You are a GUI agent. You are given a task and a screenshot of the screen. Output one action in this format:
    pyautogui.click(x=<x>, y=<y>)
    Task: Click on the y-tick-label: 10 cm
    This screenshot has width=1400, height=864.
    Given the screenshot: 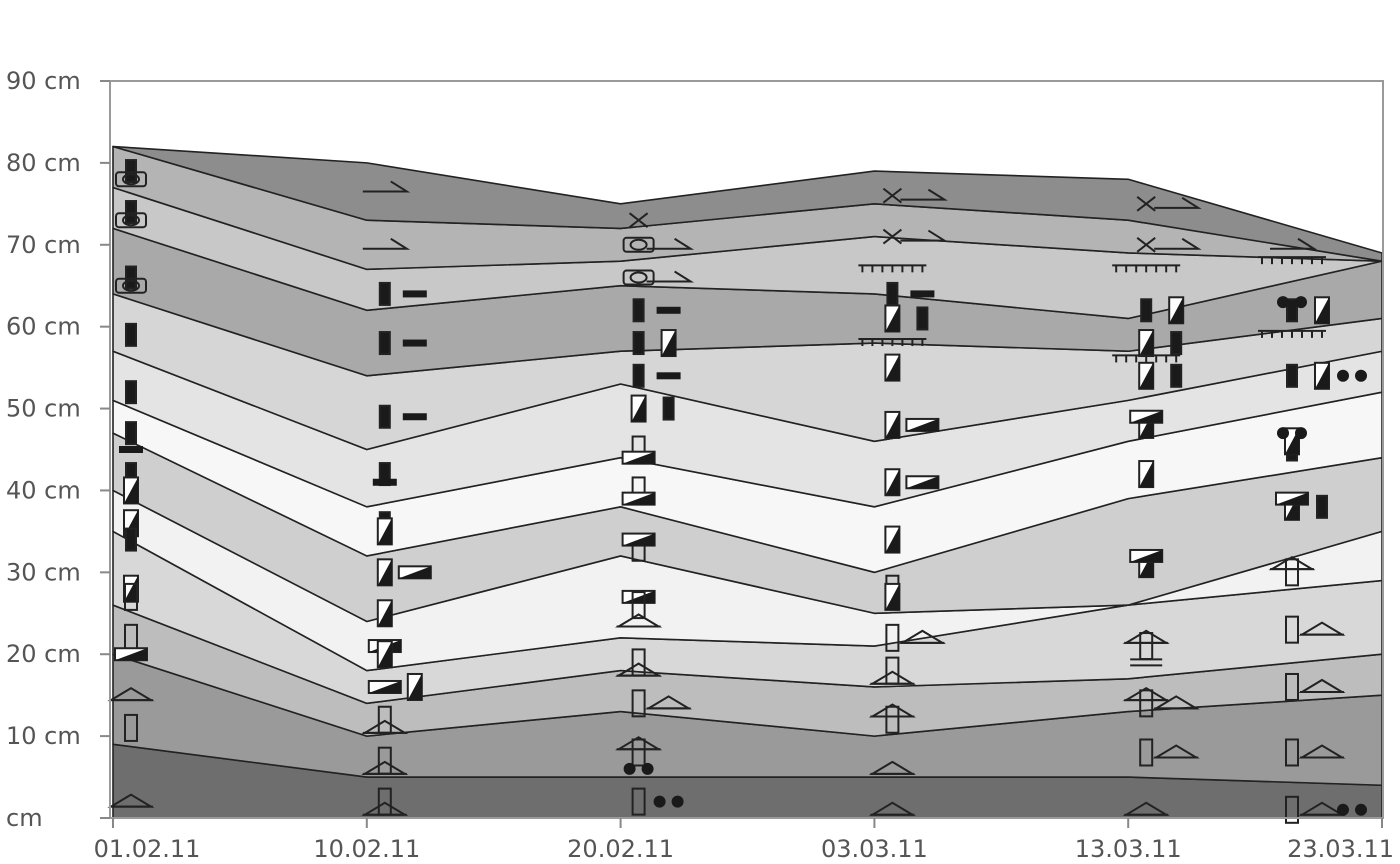 What is the action you would take?
    pyautogui.click(x=43, y=736)
    